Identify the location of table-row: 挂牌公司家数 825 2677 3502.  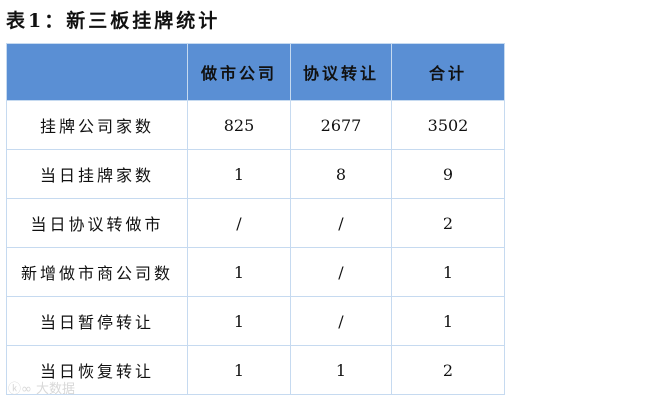
(255, 125).